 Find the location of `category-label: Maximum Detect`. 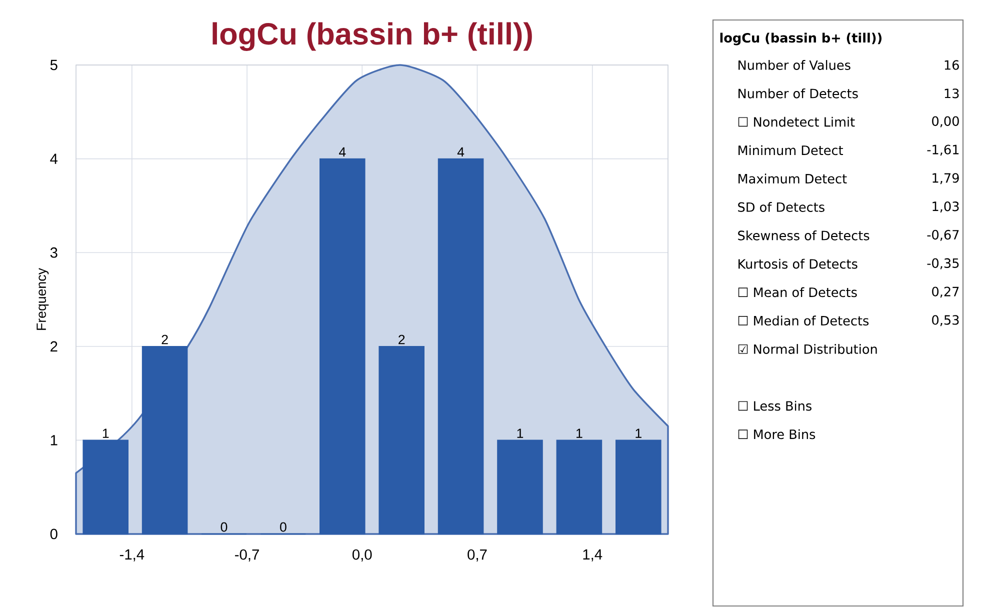

category-label: Maximum Detect is located at coordinates (792, 179).